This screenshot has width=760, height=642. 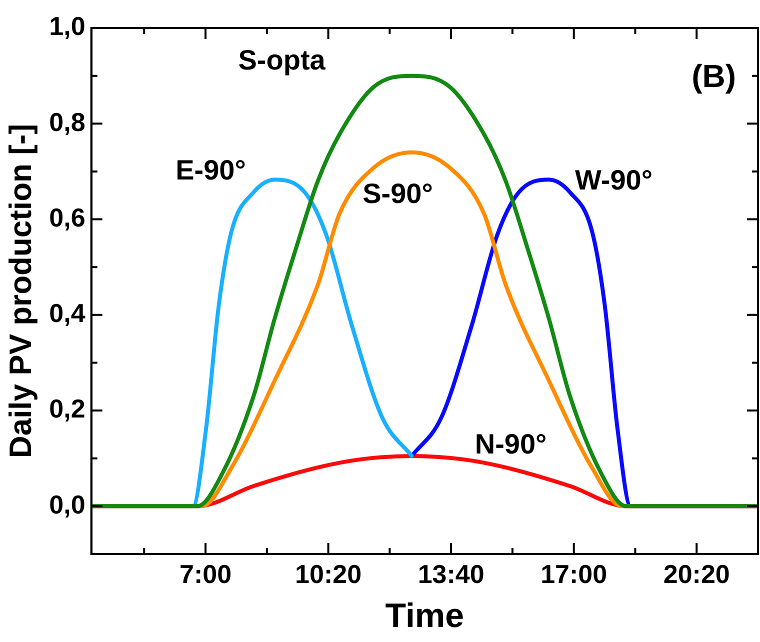 I want to click on y-tick-label: 1,0, so click(x=67, y=26).